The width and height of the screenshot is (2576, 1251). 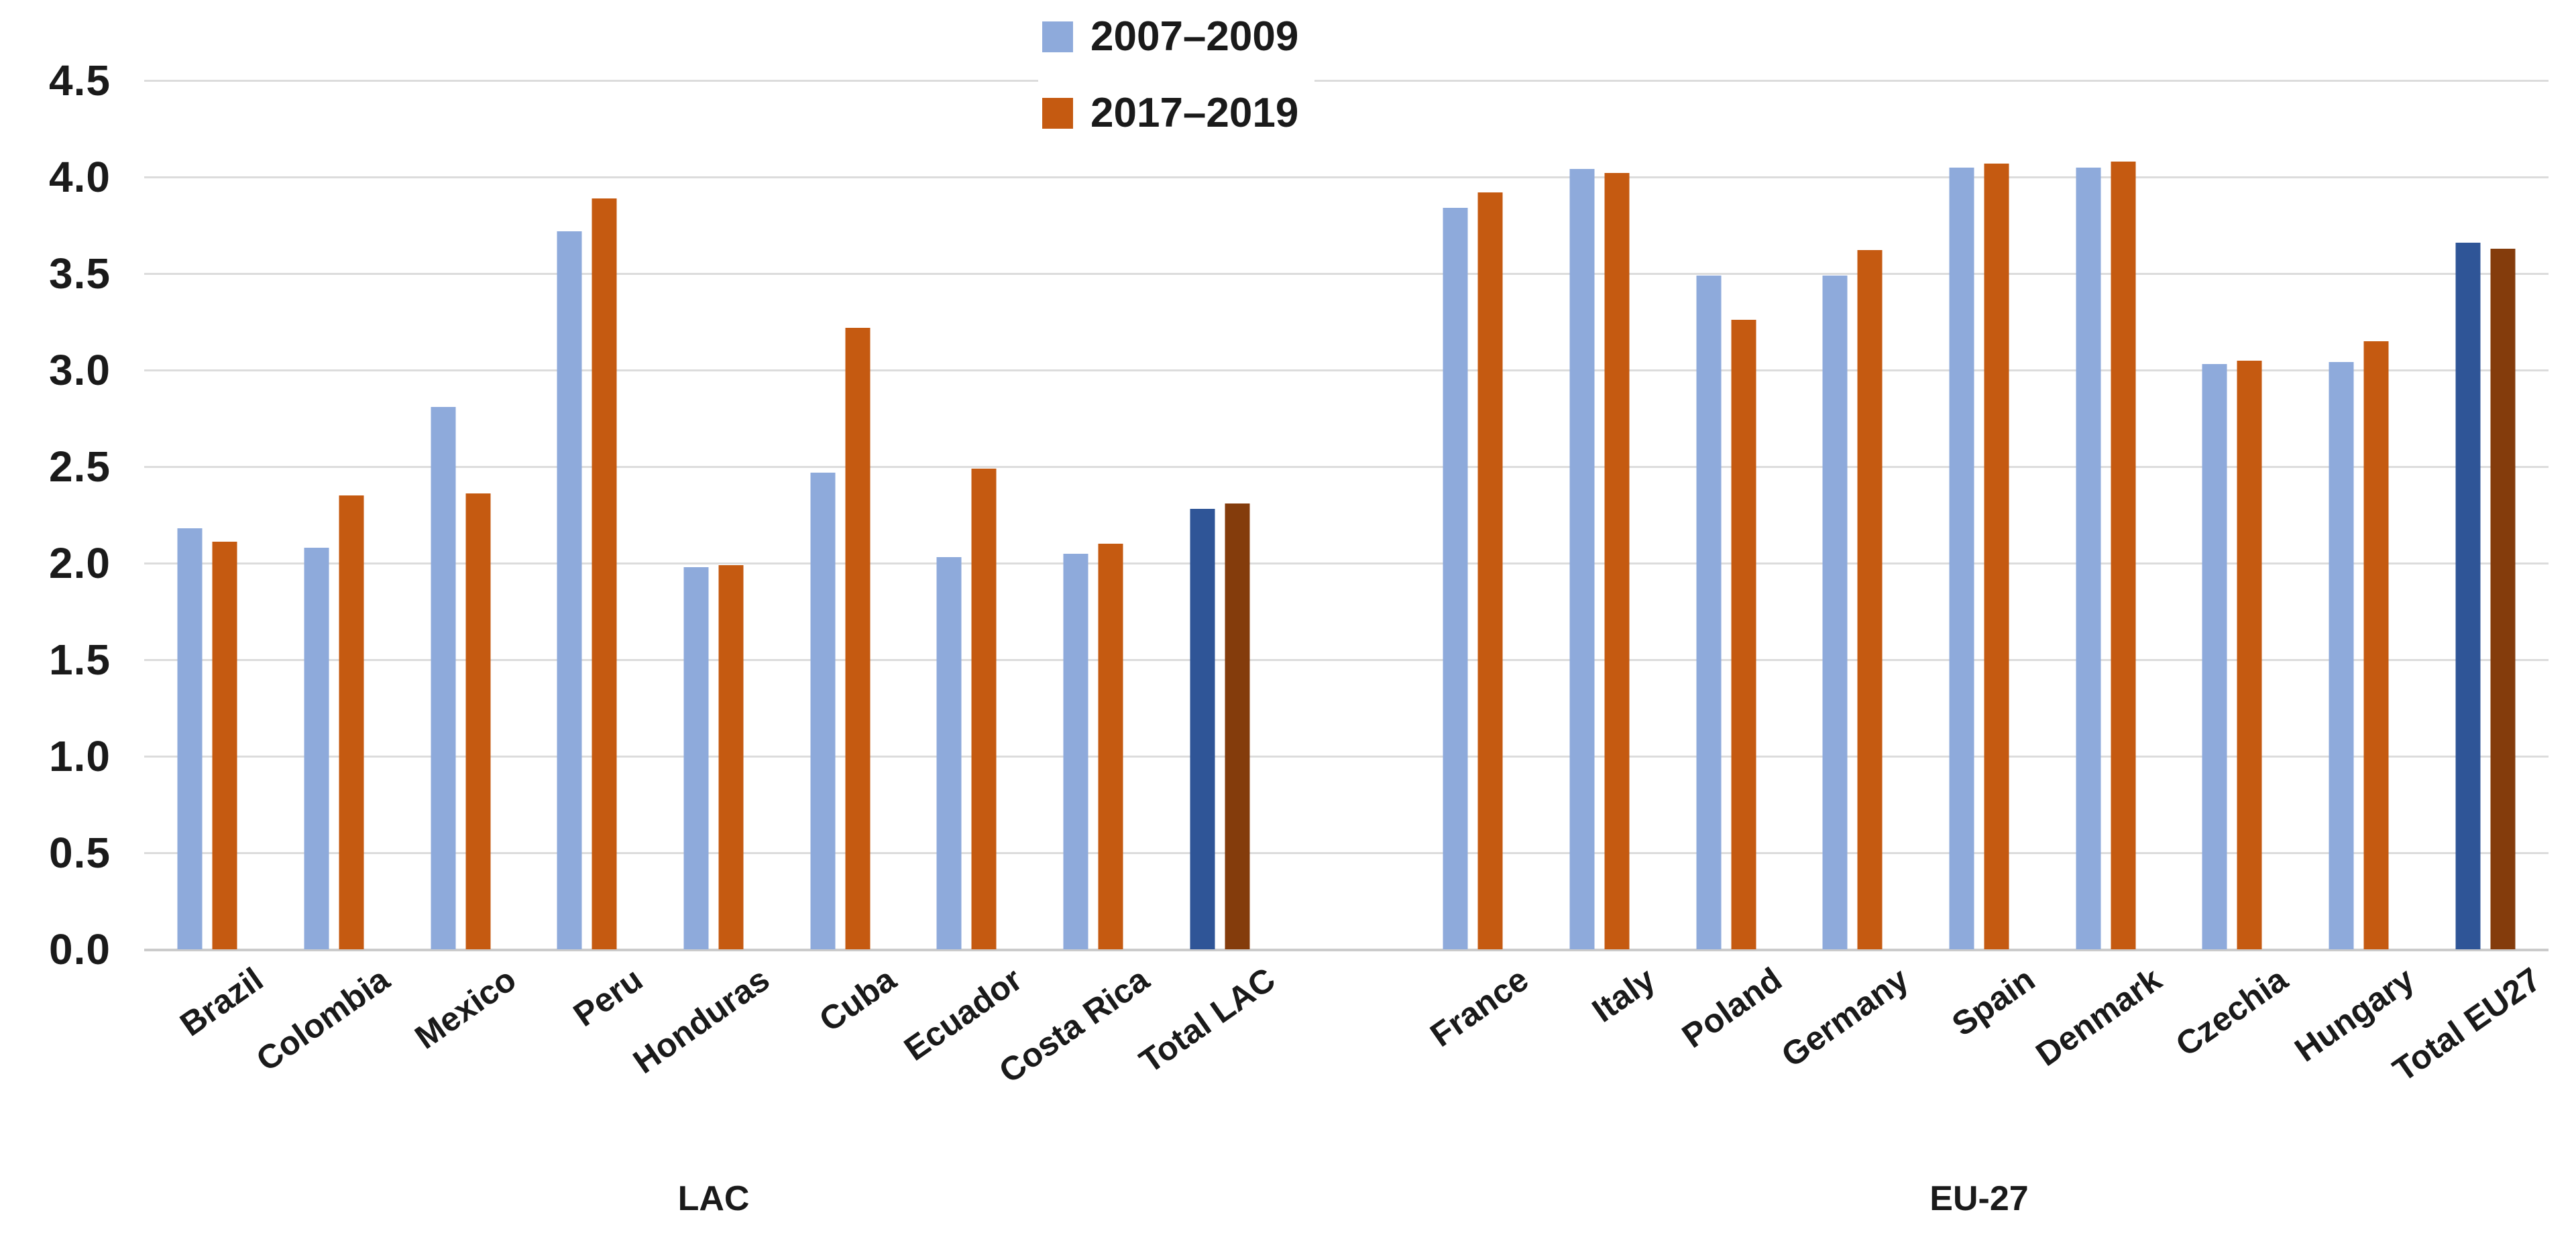 I want to click on bar-pair-hungary, so click(x=2359, y=645).